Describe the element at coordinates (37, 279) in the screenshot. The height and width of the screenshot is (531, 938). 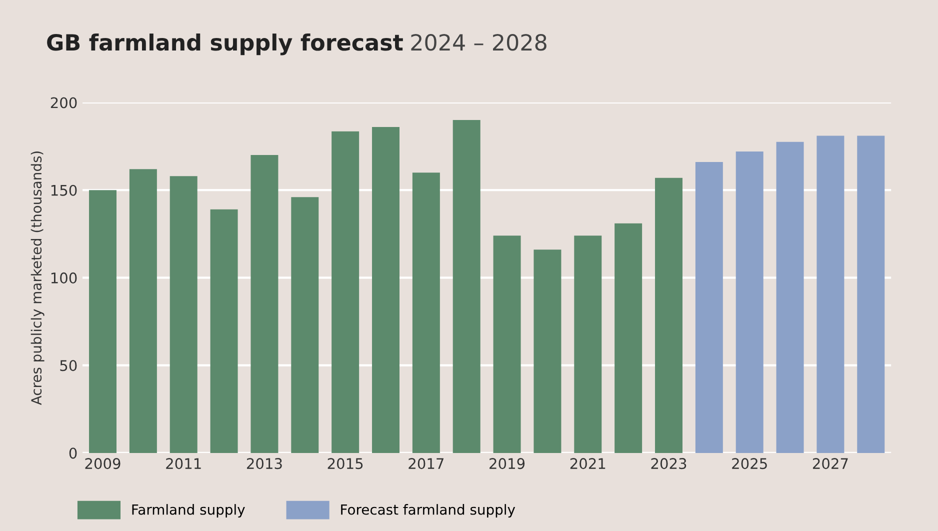
I see `y-axis-title: Acres publicly marketed (thousands)` at that location.